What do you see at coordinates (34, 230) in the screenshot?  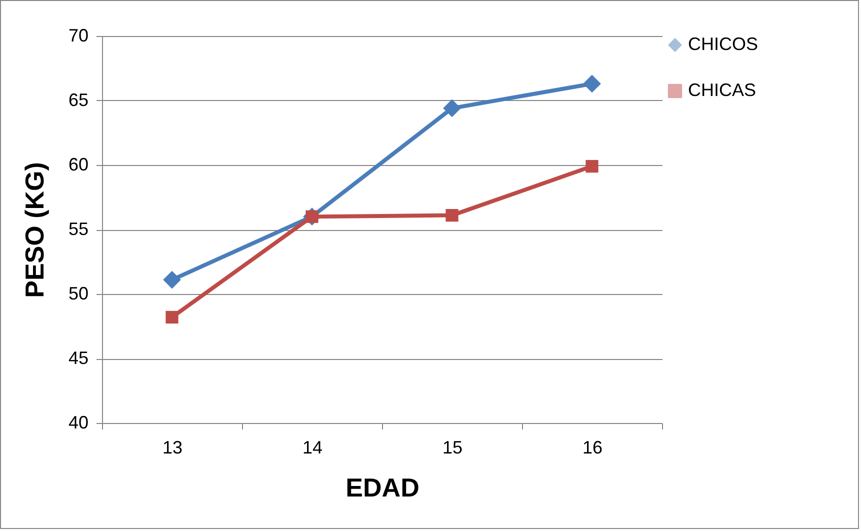 I see `y-axis-title: PESO (KG)` at bounding box center [34, 230].